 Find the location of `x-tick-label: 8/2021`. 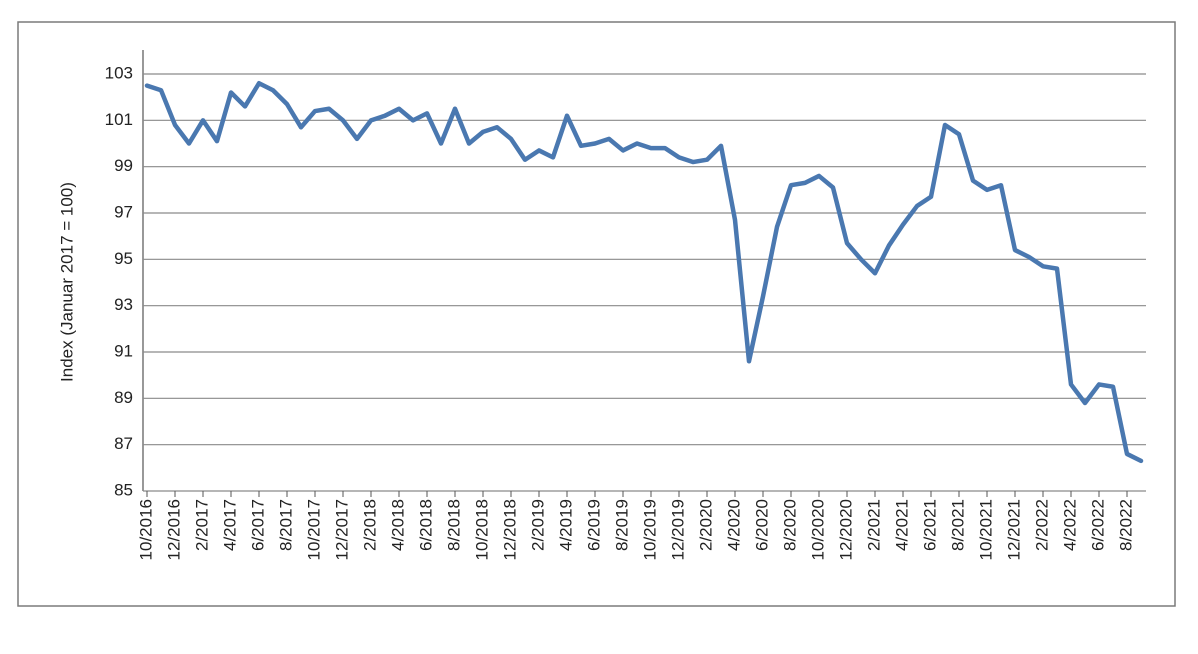

x-tick-label: 8/2021 is located at coordinates (957, 525).